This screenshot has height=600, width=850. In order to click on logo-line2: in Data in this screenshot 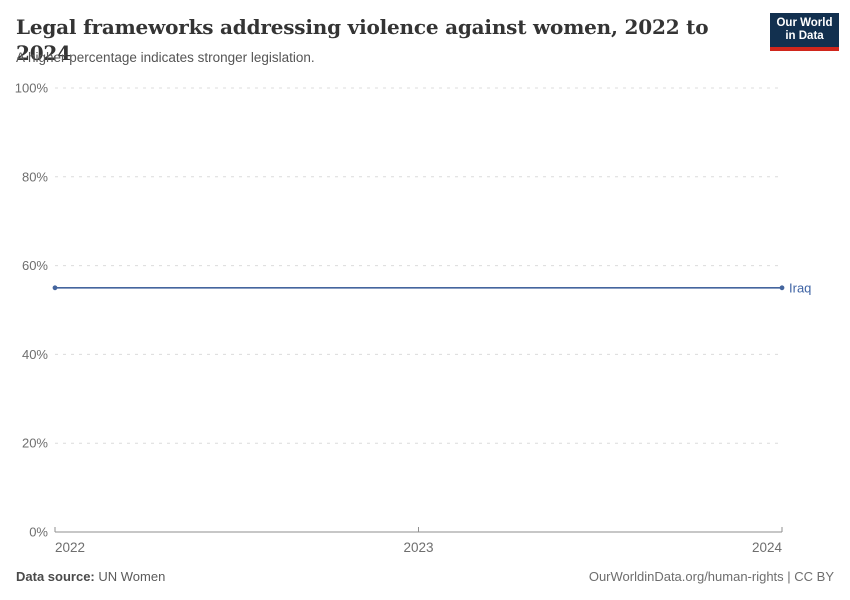, I will do `click(804, 36)`.